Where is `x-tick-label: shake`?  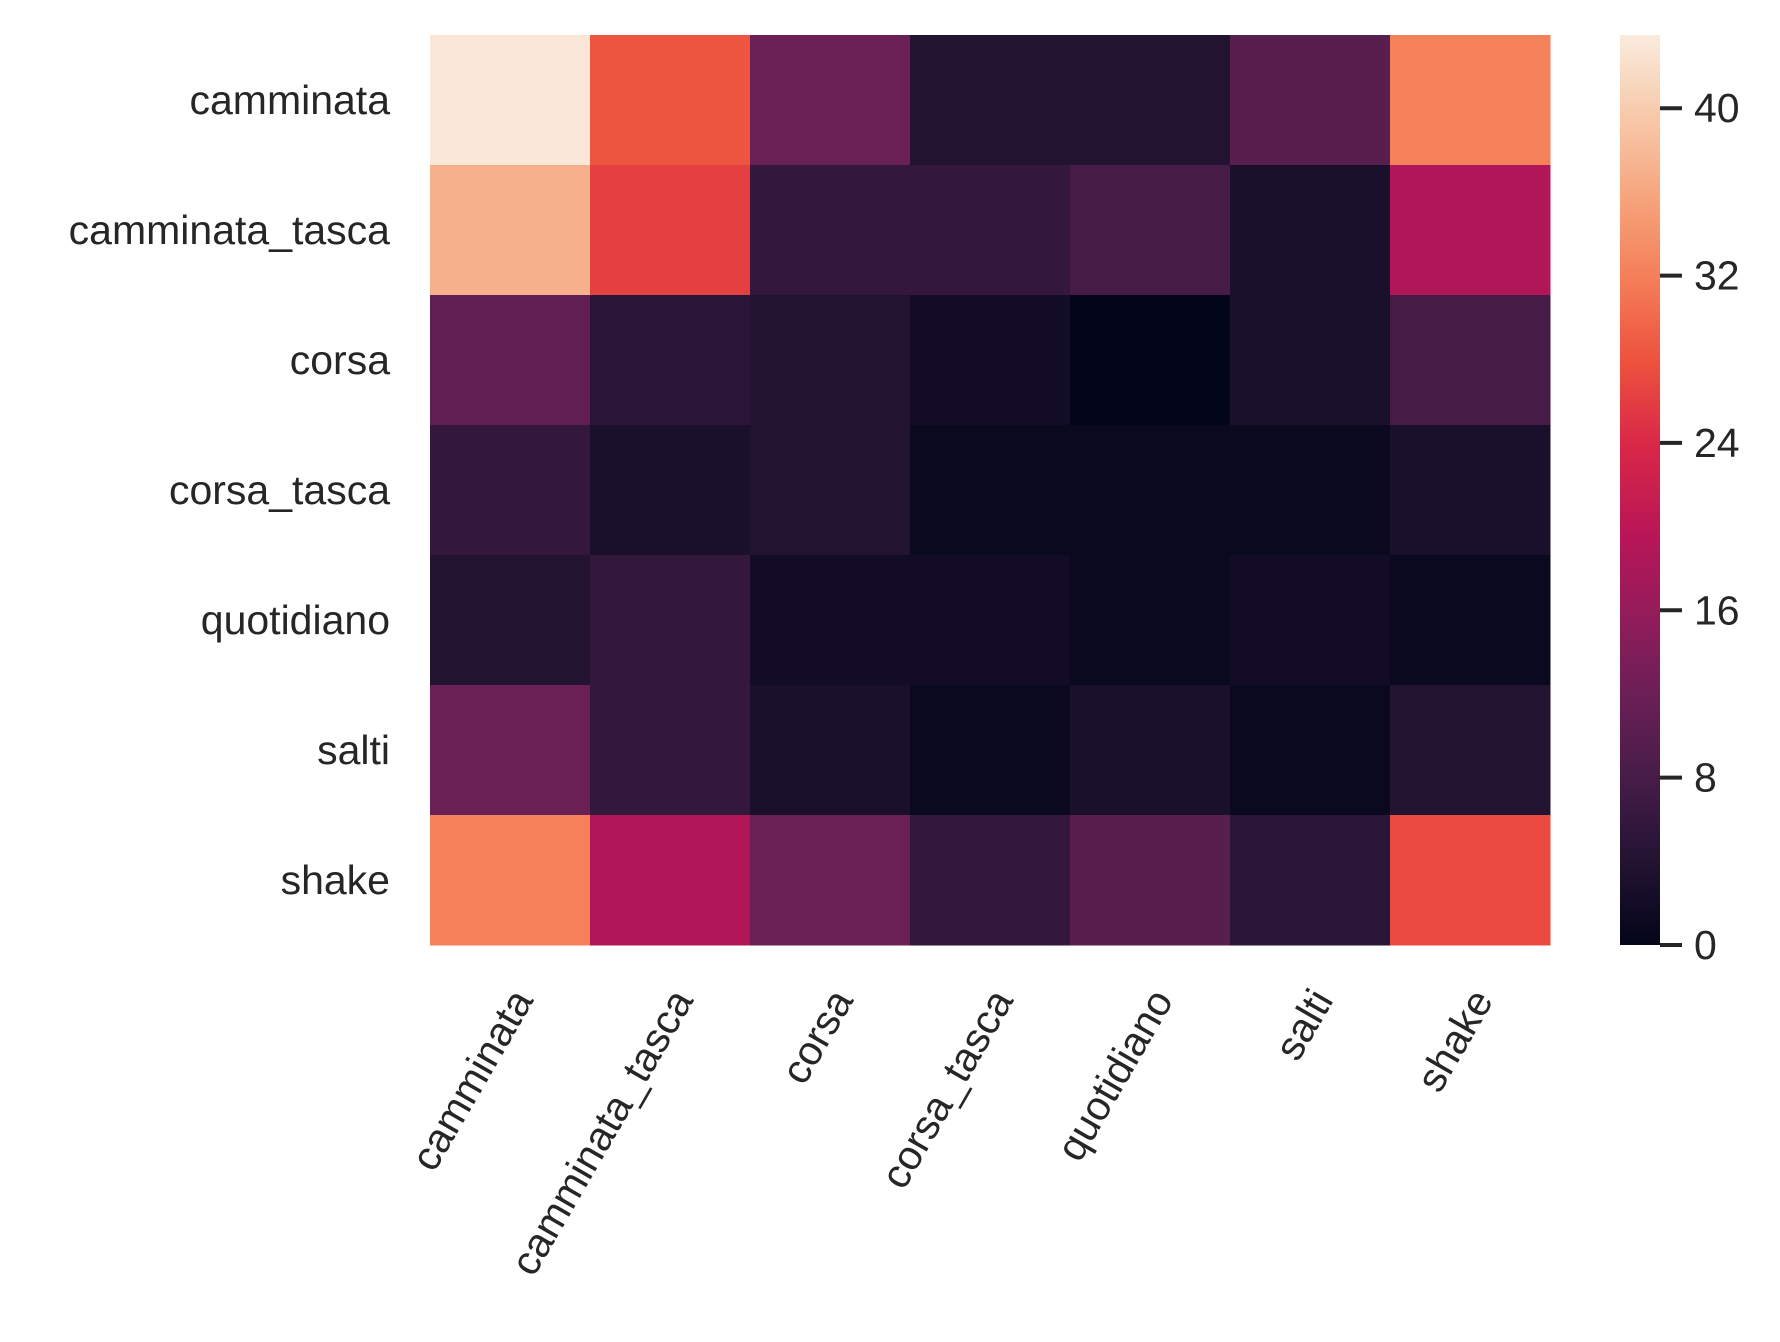 x-tick-label: shake is located at coordinates (1454, 1041).